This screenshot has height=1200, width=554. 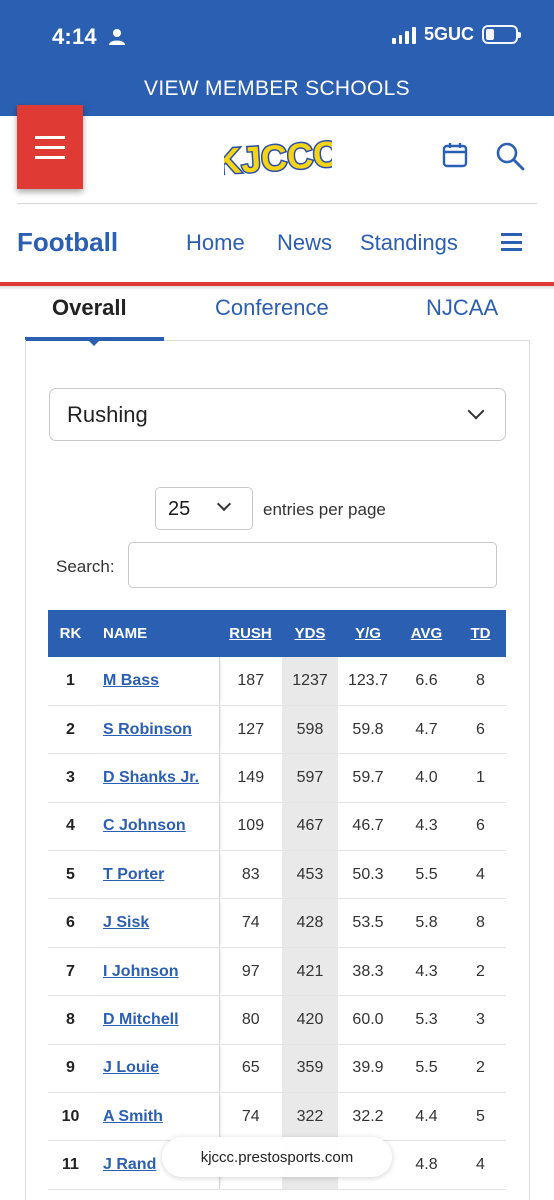 What do you see at coordinates (368, 923) in the screenshot?
I see `cell-yg: 53.5` at bounding box center [368, 923].